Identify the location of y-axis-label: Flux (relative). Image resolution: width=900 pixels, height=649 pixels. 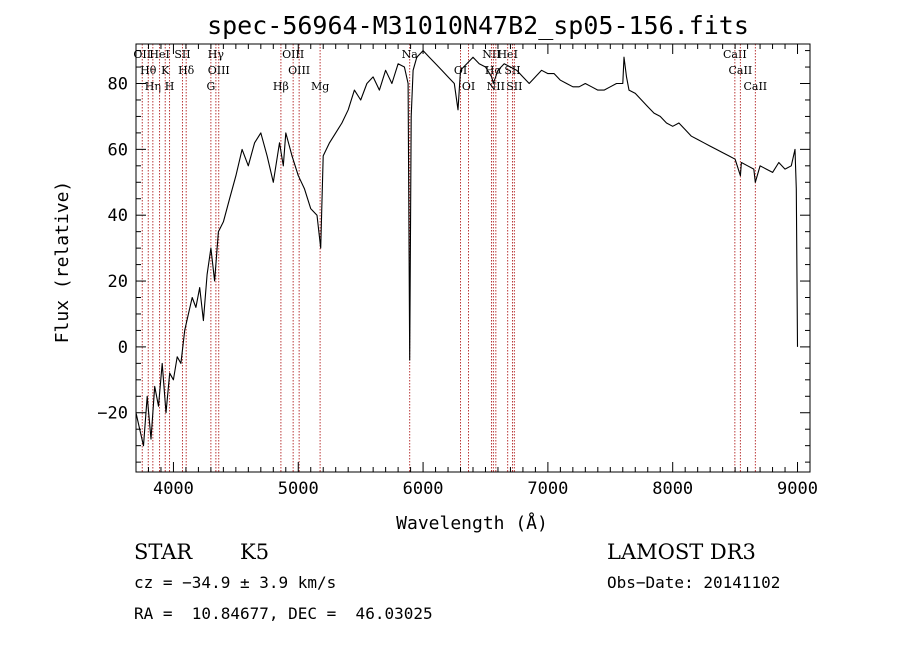
(62, 262).